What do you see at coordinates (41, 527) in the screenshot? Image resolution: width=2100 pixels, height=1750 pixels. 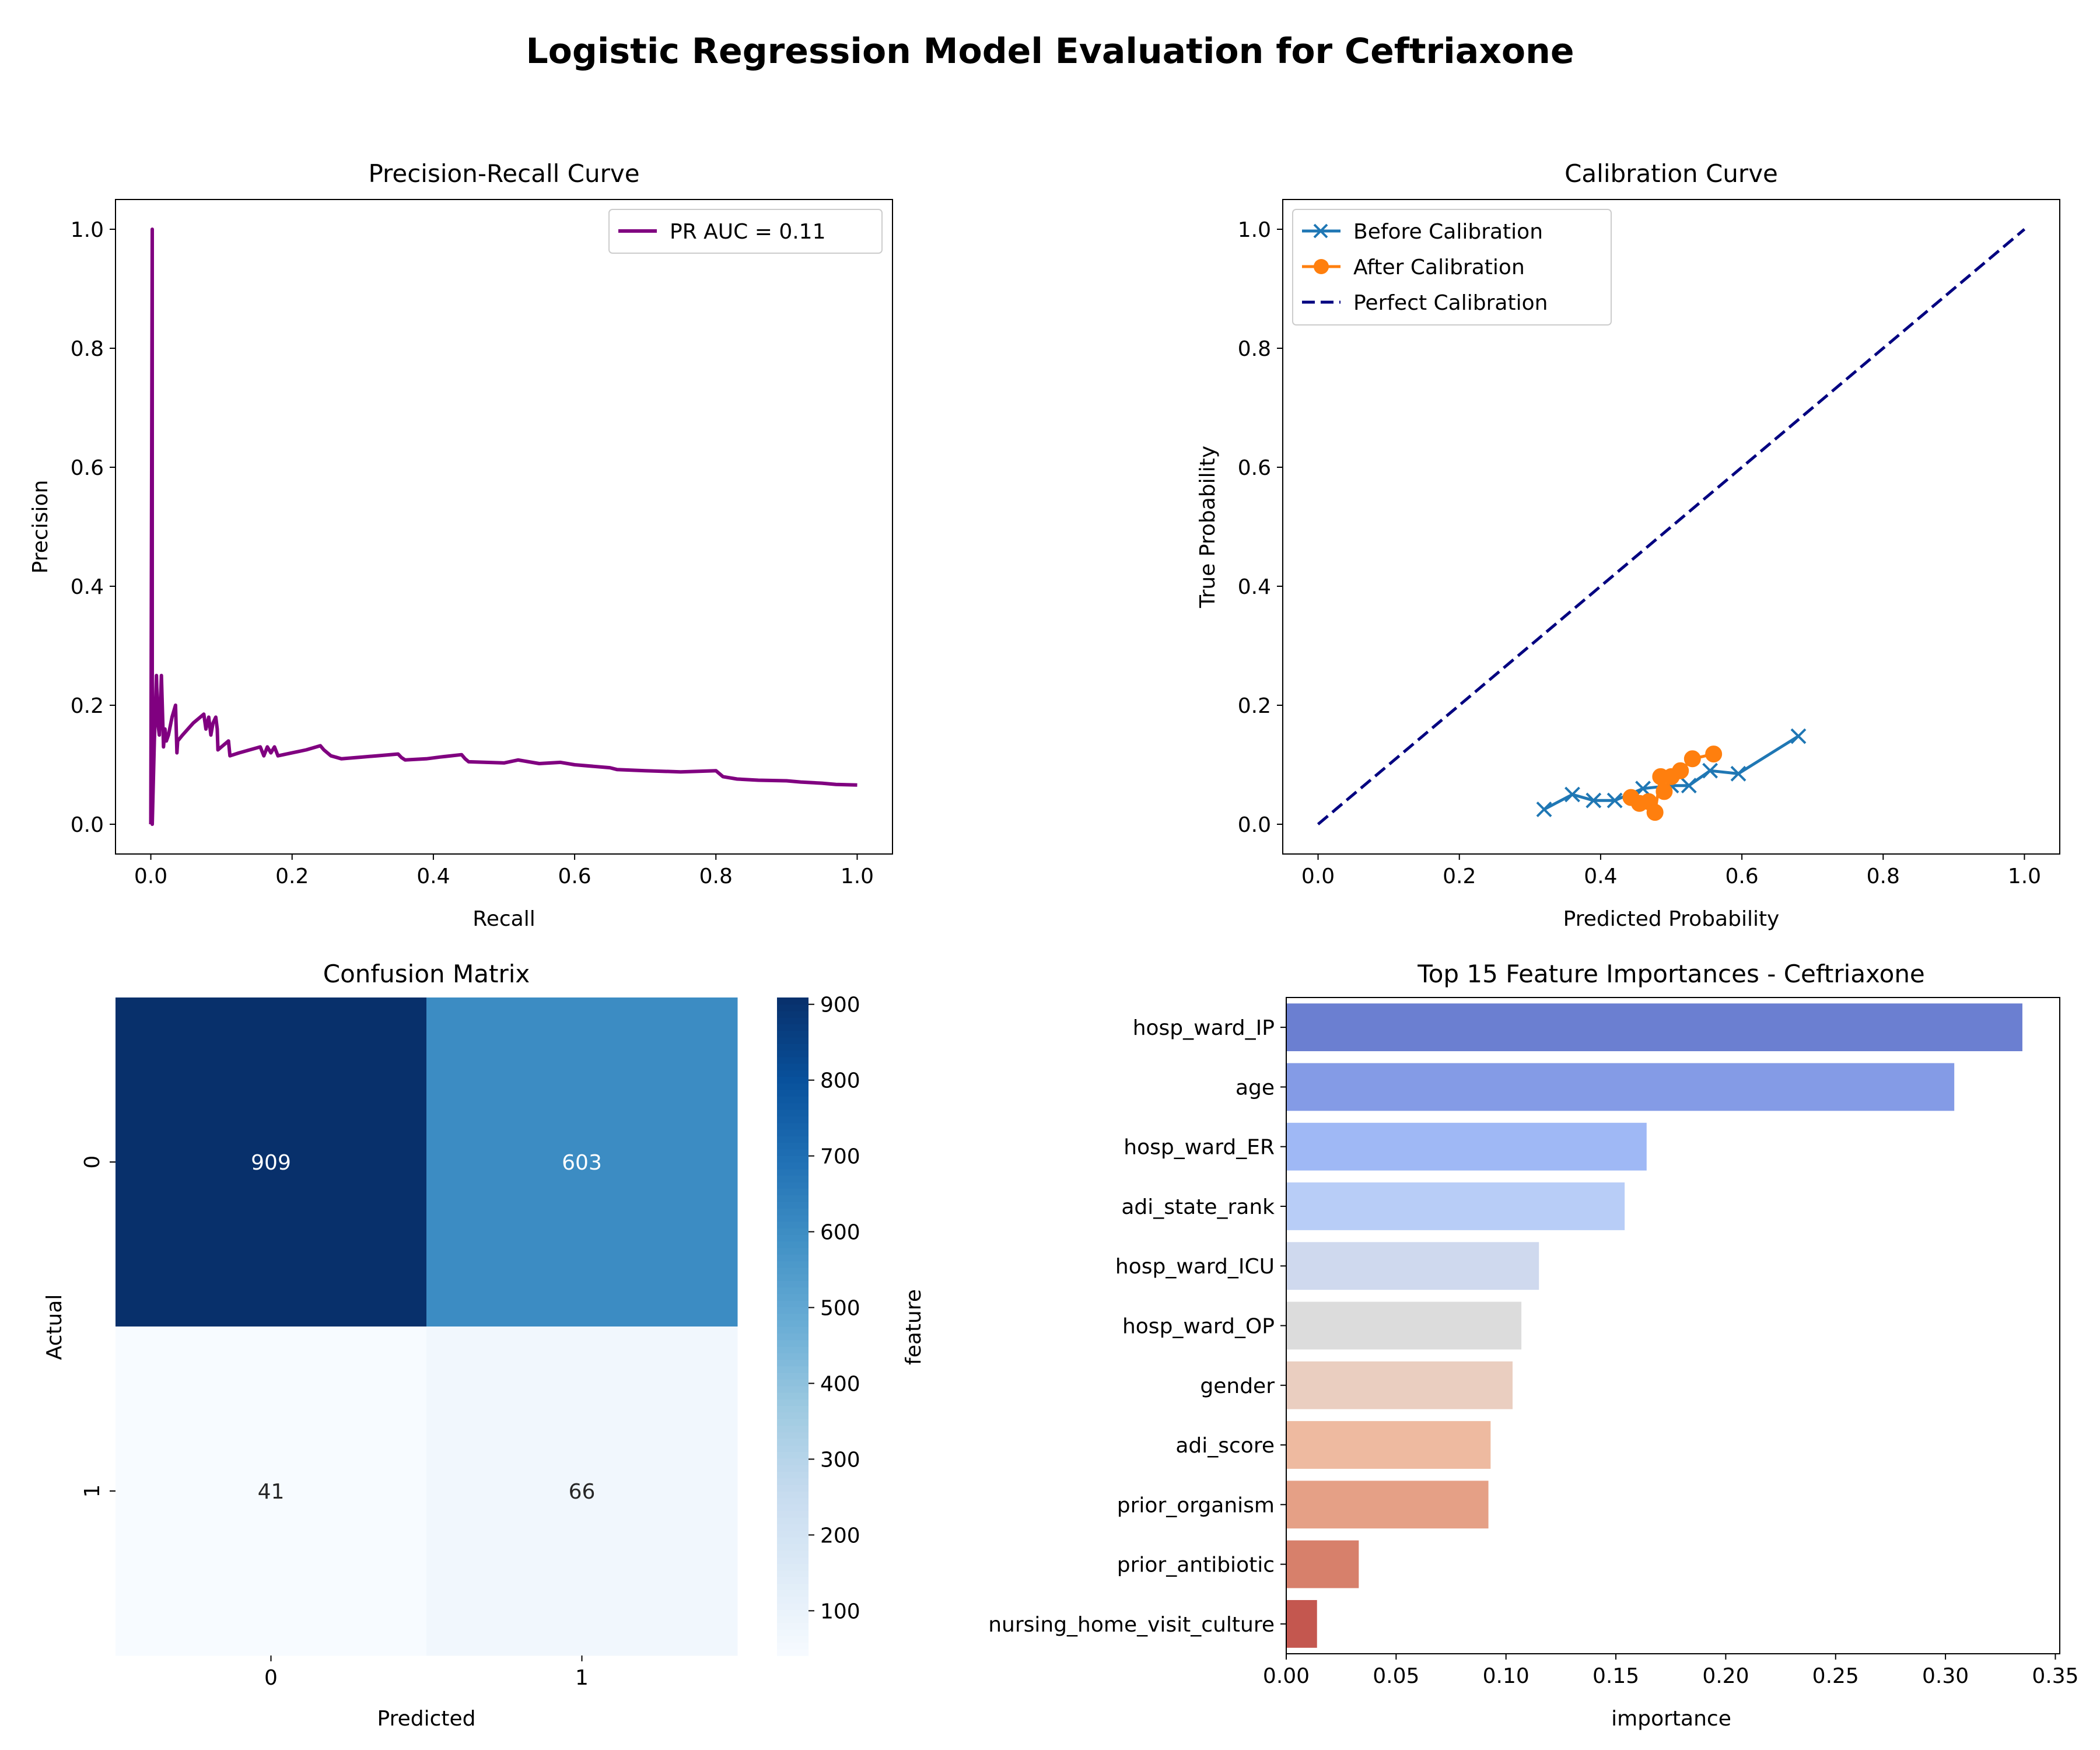 I see `pr-ylabel: Precision` at bounding box center [41, 527].